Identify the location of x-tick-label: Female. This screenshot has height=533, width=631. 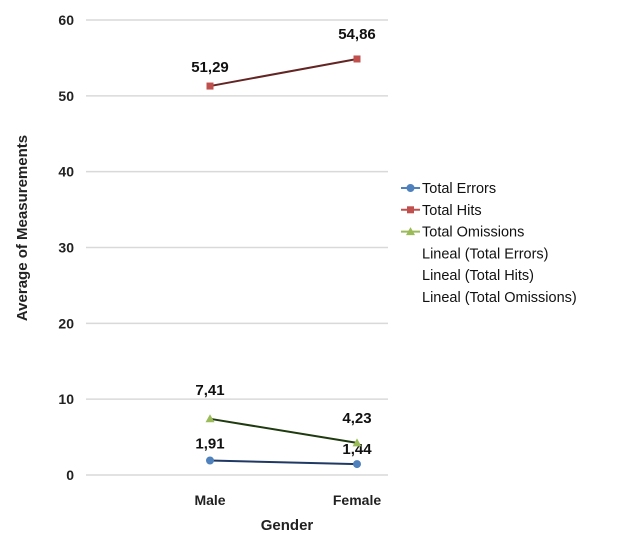
(357, 500).